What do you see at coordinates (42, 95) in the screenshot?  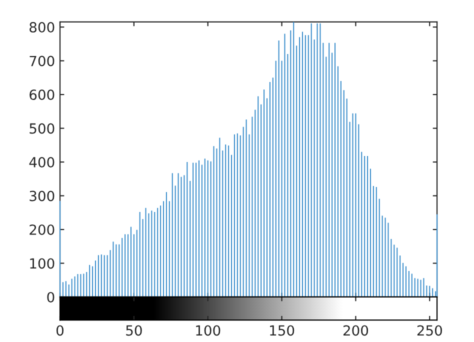 I see `y-tick-label: 600` at bounding box center [42, 95].